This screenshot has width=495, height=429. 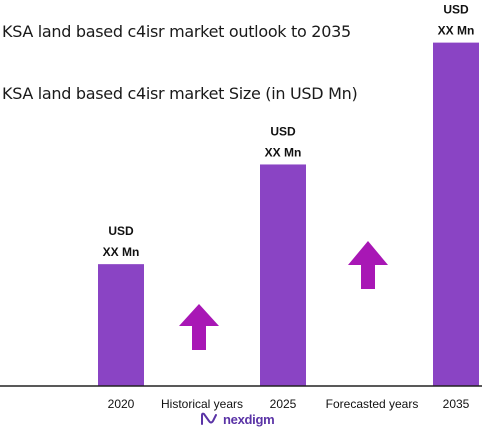 I want to click on historical-growth-arrow-icon, so click(x=199, y=327).